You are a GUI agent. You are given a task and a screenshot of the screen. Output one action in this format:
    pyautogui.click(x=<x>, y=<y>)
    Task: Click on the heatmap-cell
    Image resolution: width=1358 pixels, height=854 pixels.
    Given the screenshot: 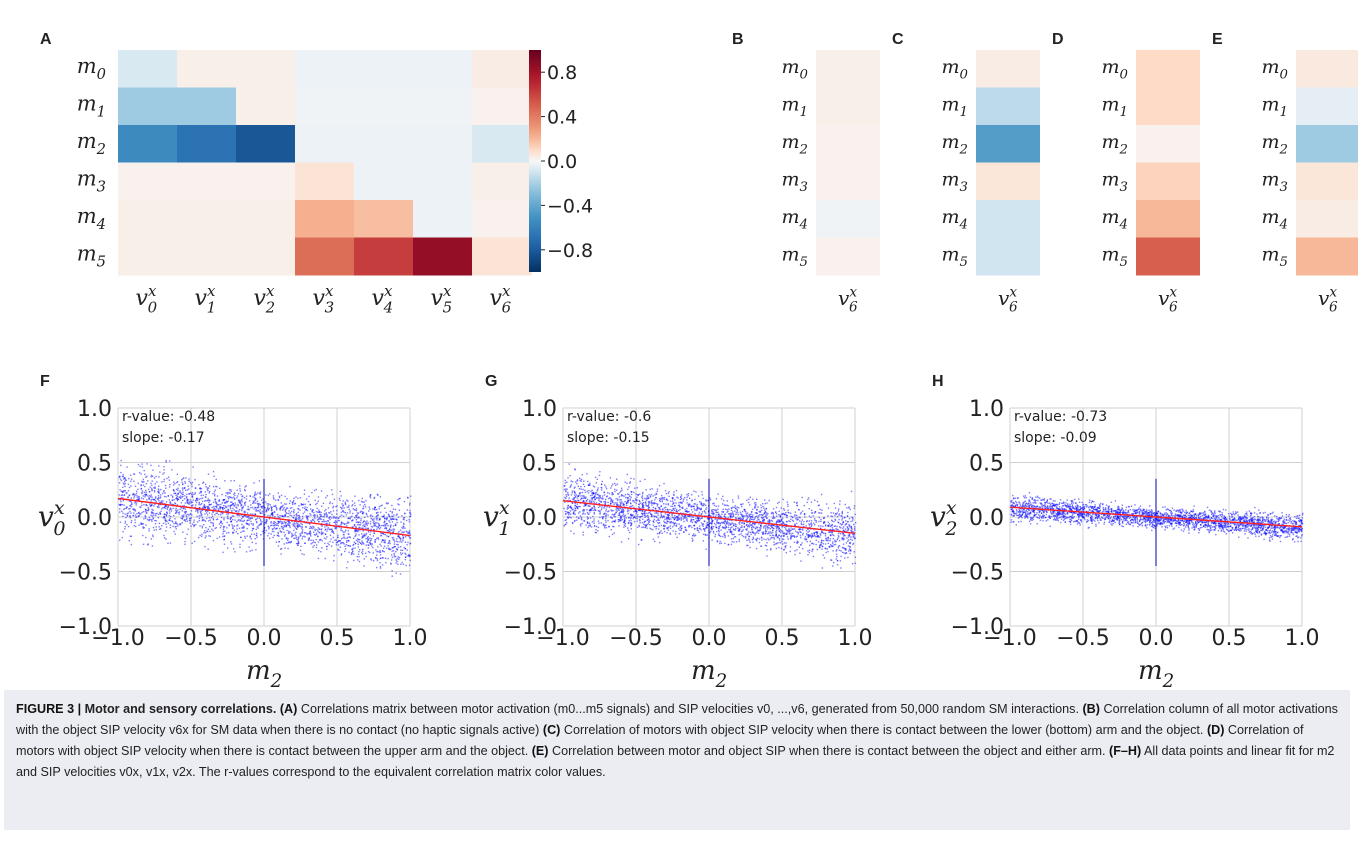 What is the action you would take?
    pyautogui.click(x=502, y=219)
    